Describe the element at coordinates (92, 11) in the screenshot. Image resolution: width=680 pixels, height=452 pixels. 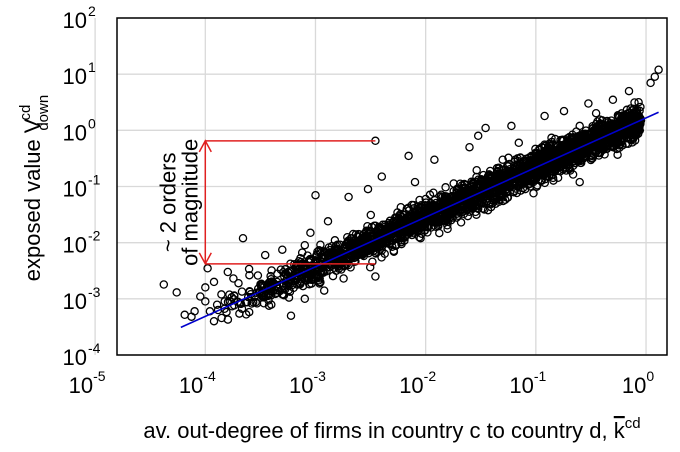
I see `y-tick-exponent: 2` at that location.